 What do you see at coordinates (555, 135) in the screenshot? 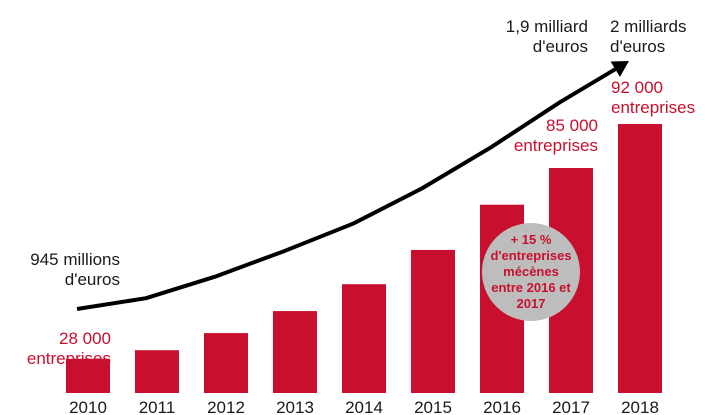
I see `annotation-bar-2017: 85 000 entreprises` at bounding box center [555, 135].